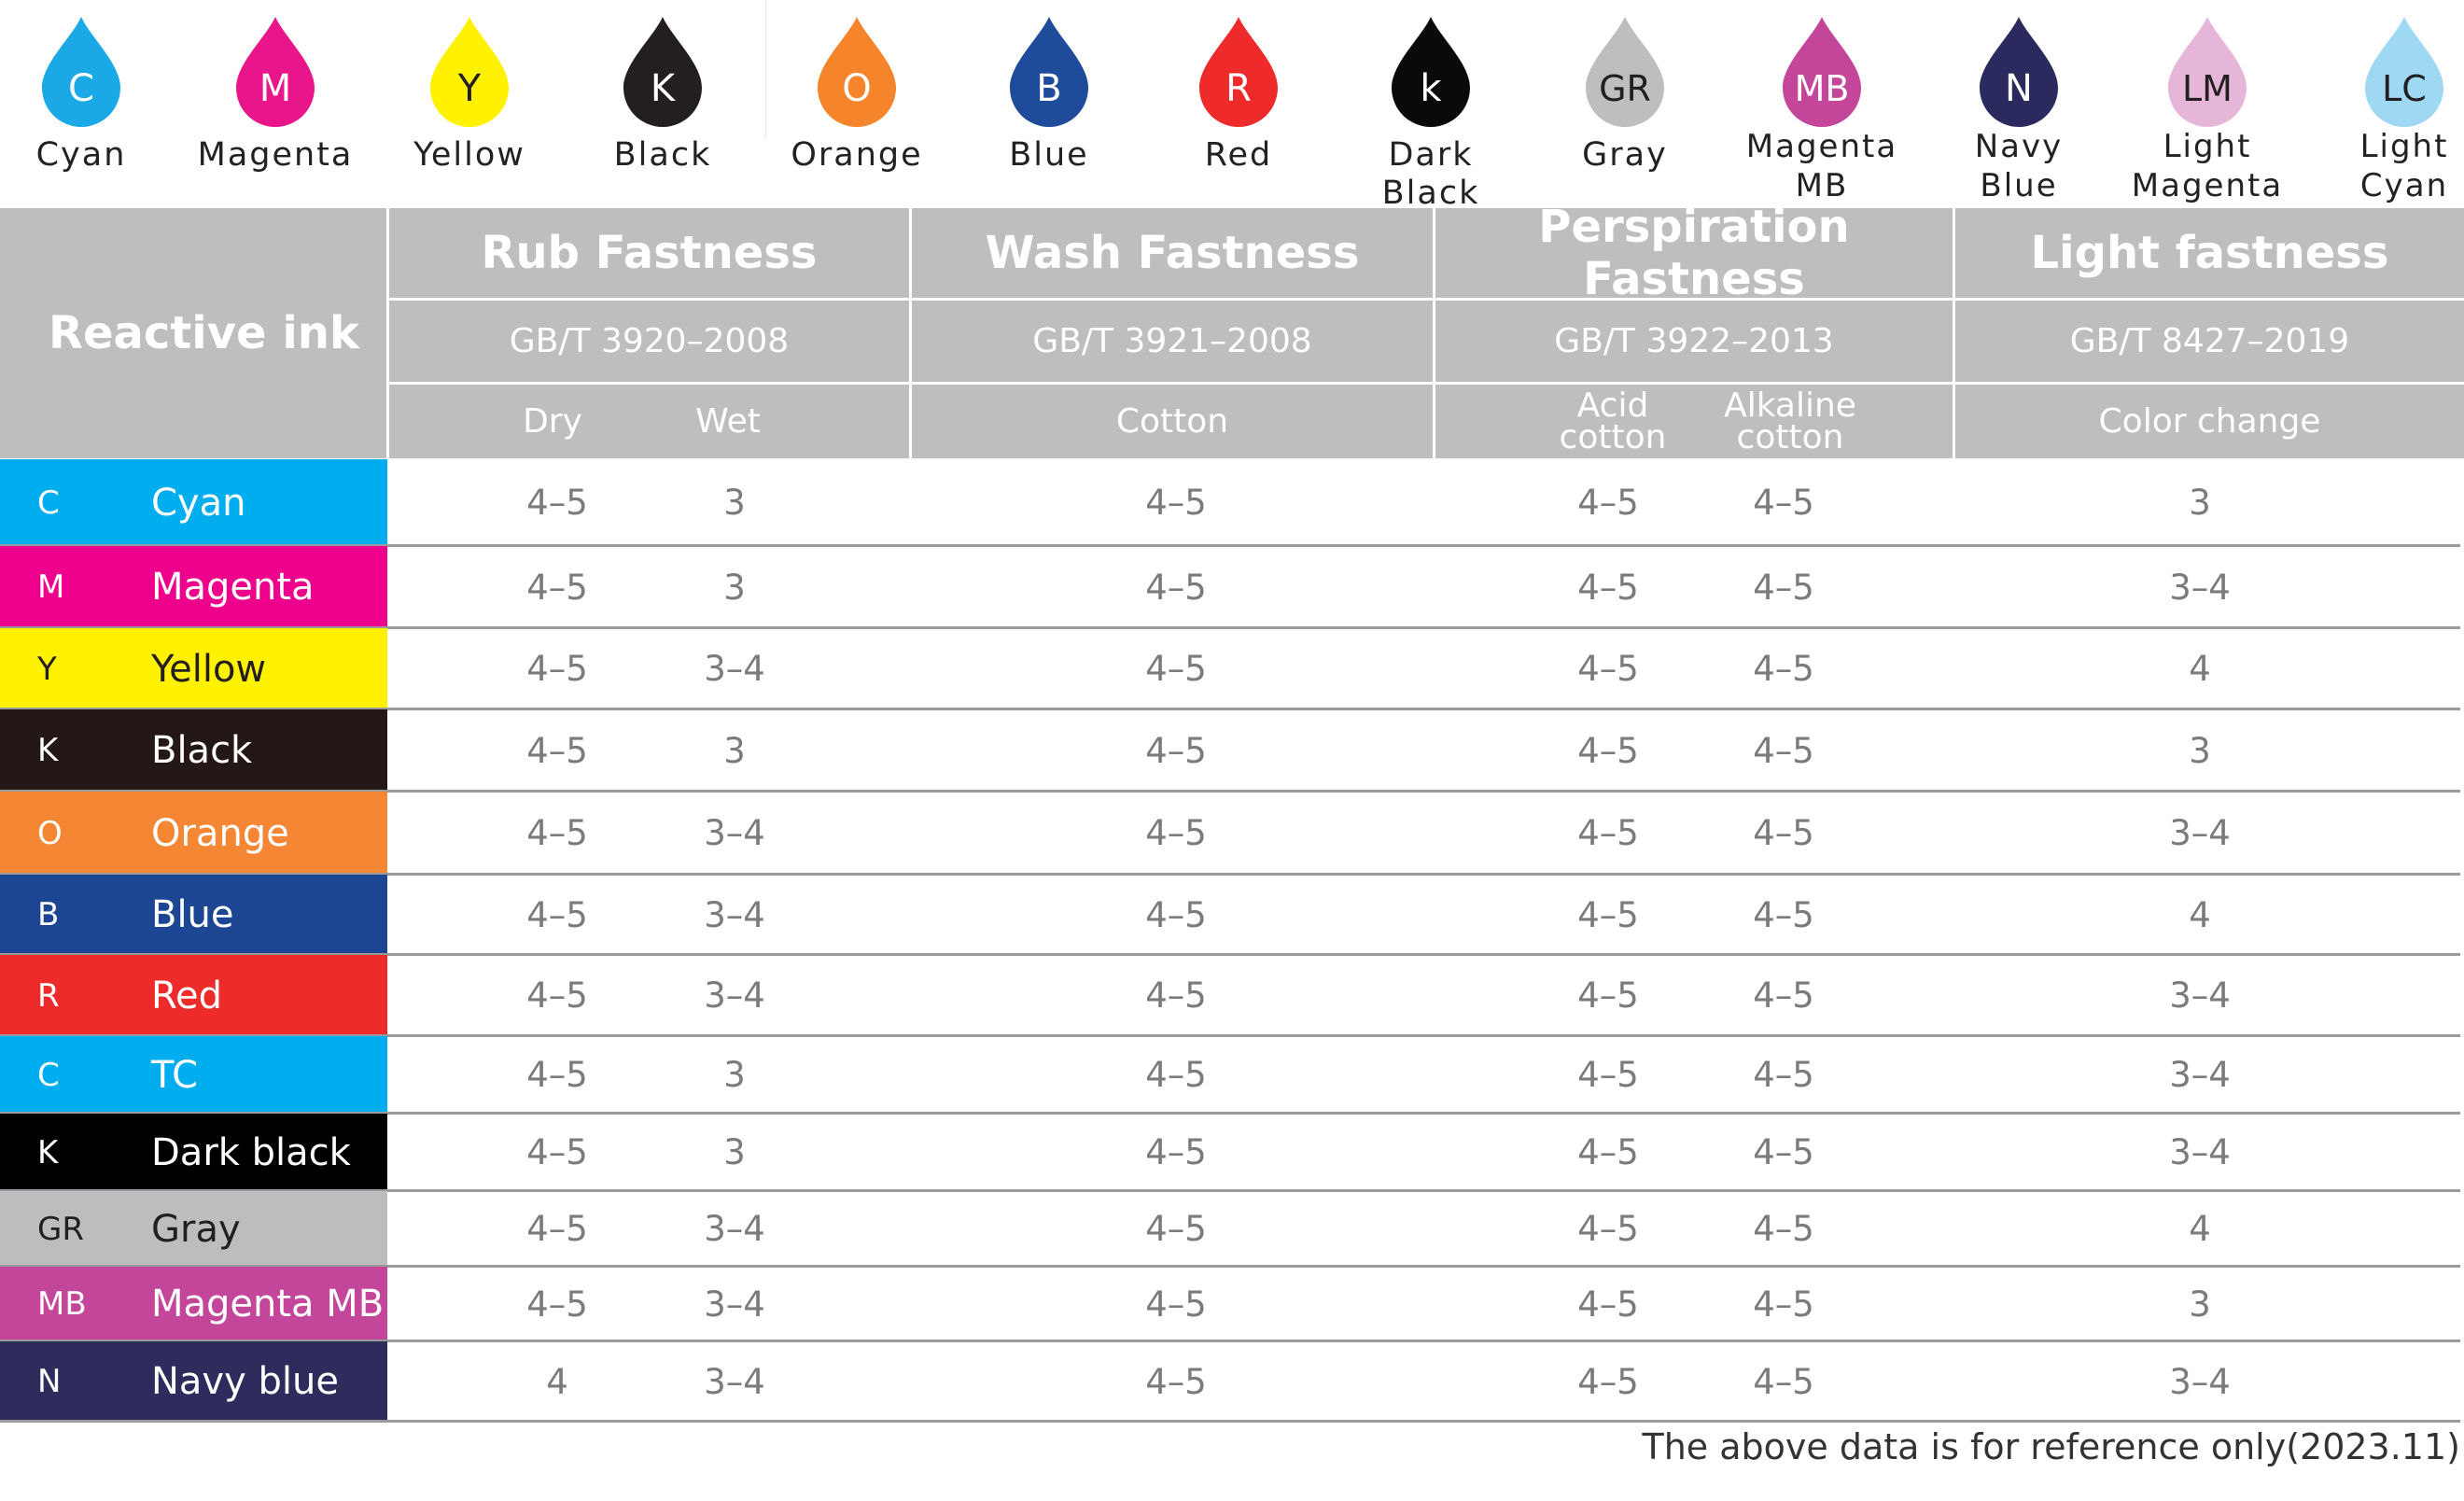 This screenshot has width=2464, height=1501. Describe the element at coordinates (1049, 155) in the screenshot. I see `ink-drop-label: Blue` at that location.